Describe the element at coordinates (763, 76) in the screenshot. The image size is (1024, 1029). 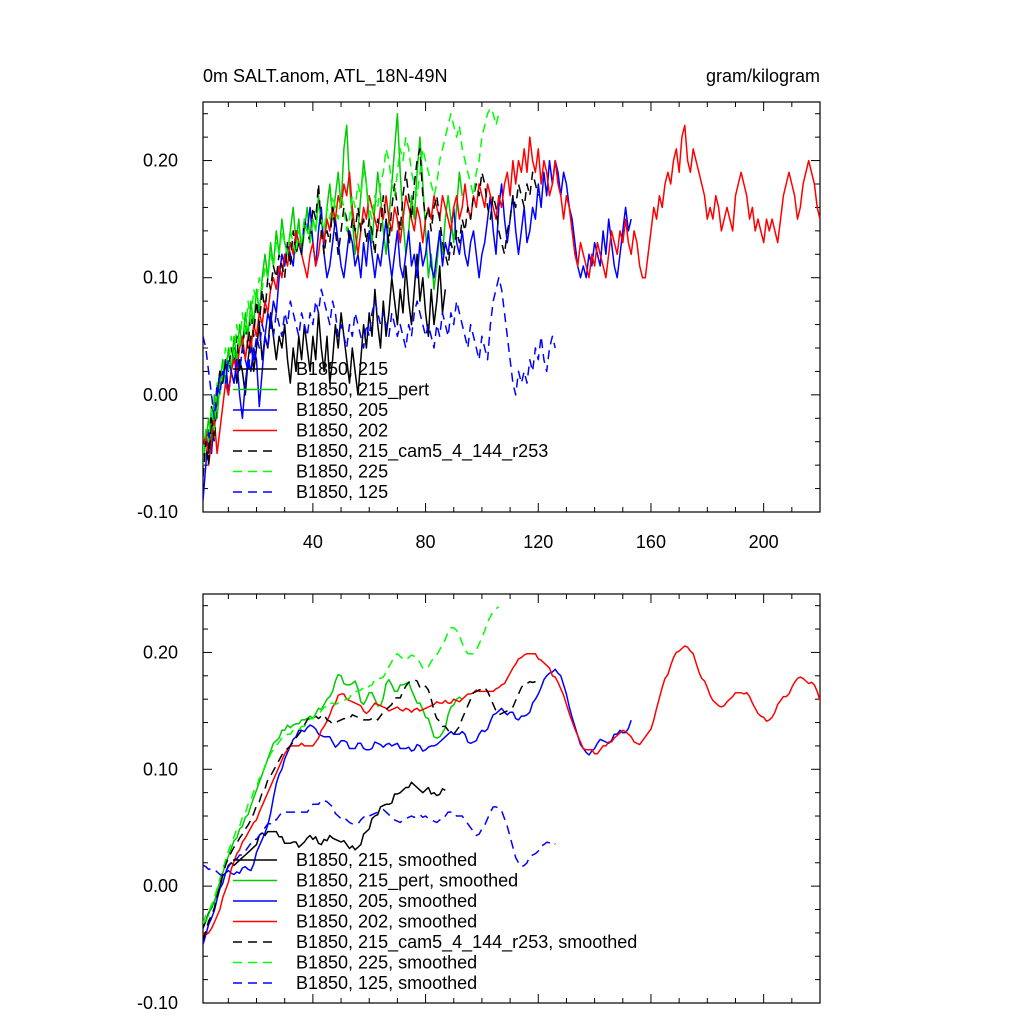
I see `chart-units: gram/kilogram` at that location.